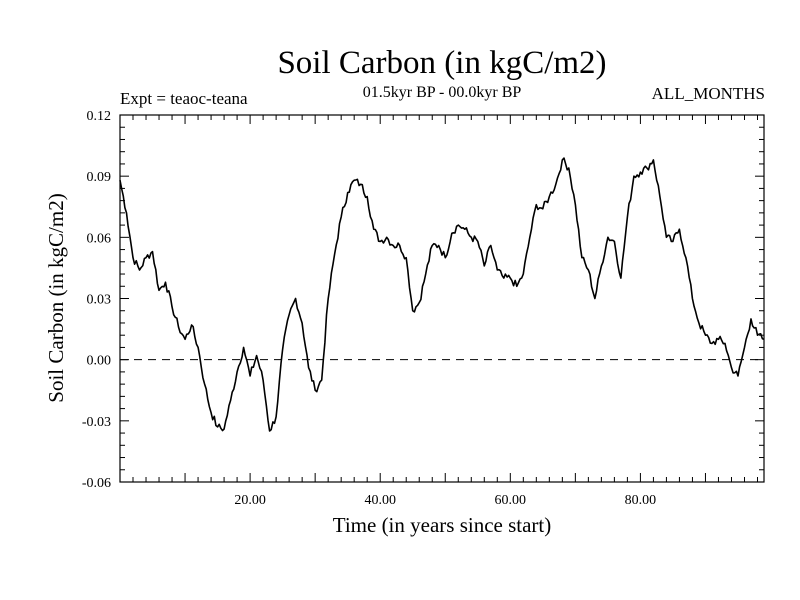  I want to click on months-annotation: ALL_MONTHS, so click(708, 93).